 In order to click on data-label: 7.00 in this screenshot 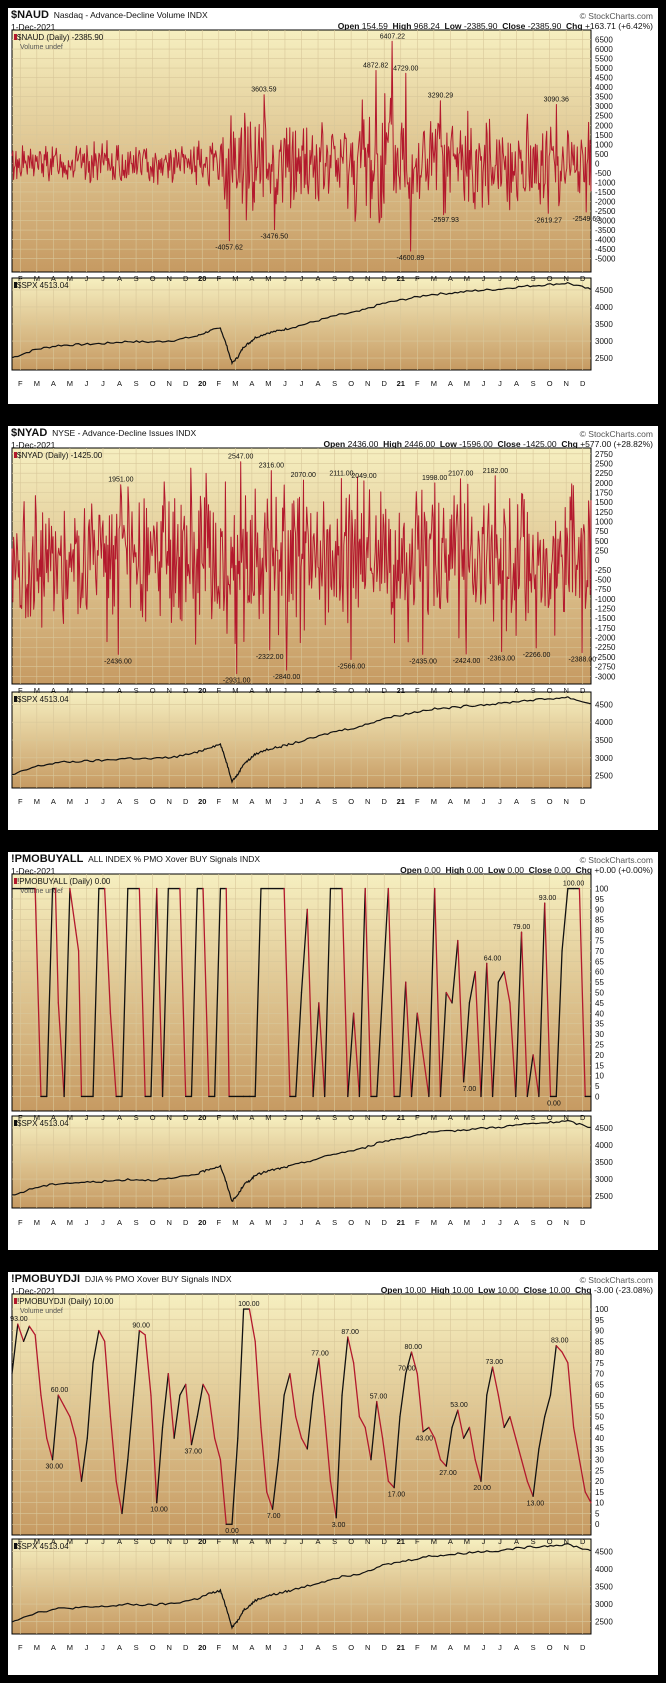, I will do `click(470, 1089)`.